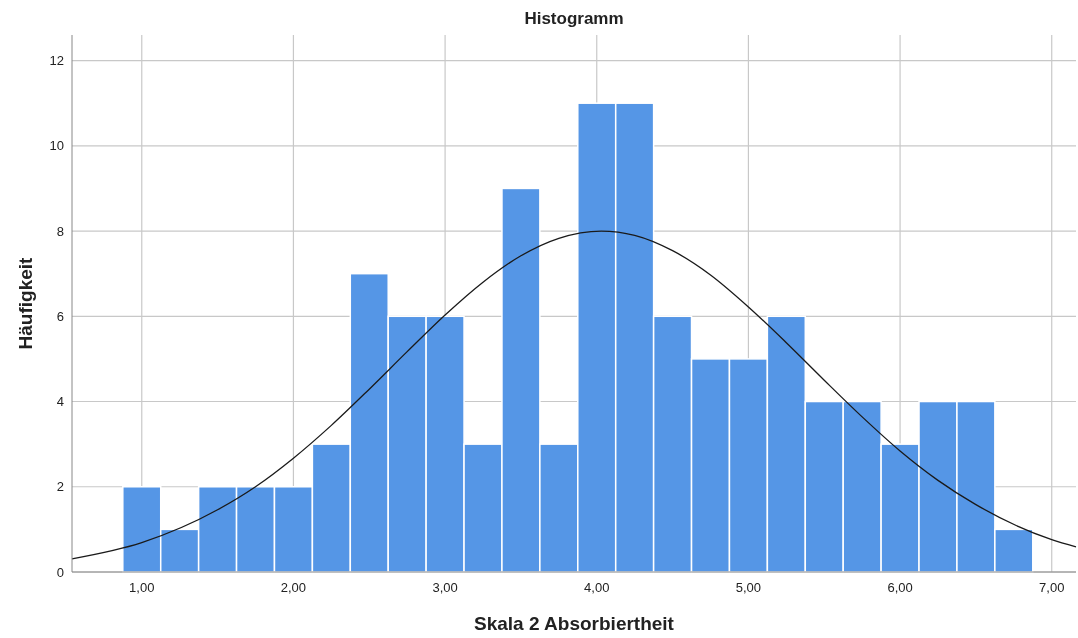  What do you see at coordinates (56, 146) in the screenshot?
I see `y-tick-label: 10` at bounding box center [56, 146].